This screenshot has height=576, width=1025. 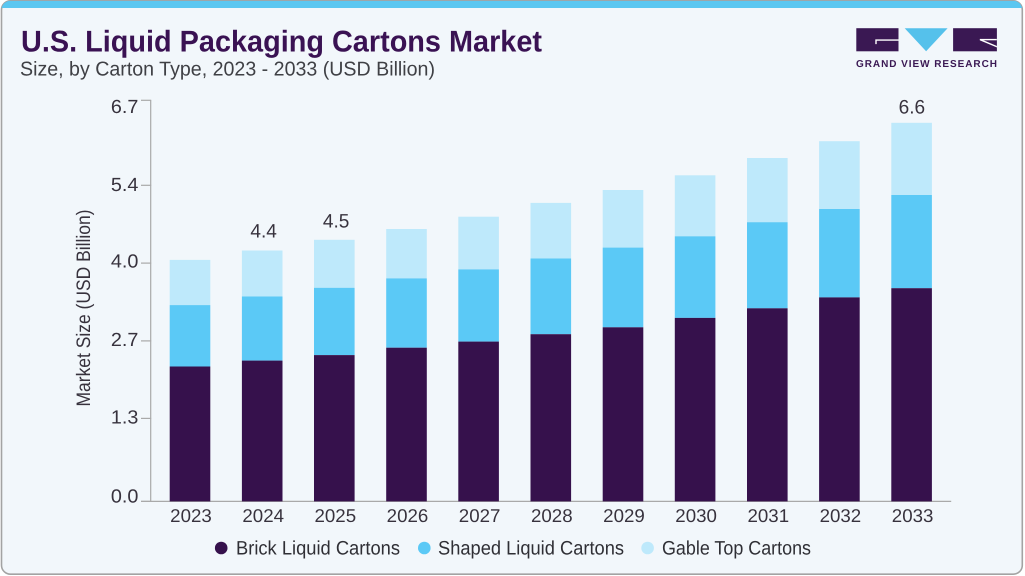 I want to click on svg-text: 2030, so click(x=696, y=515).